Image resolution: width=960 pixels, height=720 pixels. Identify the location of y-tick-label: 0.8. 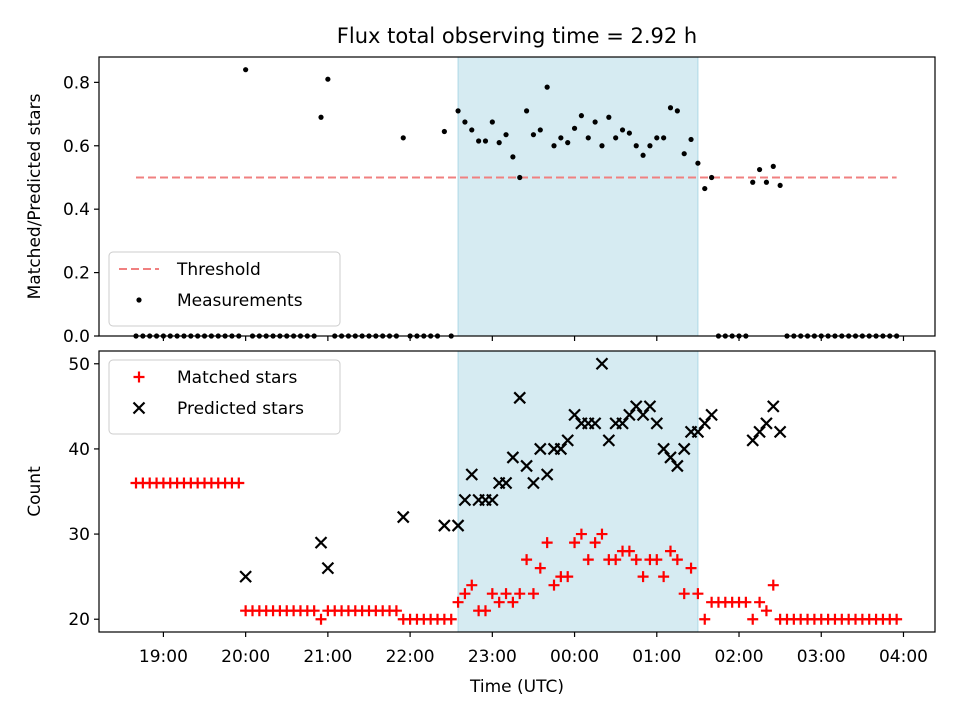
(76, 83).